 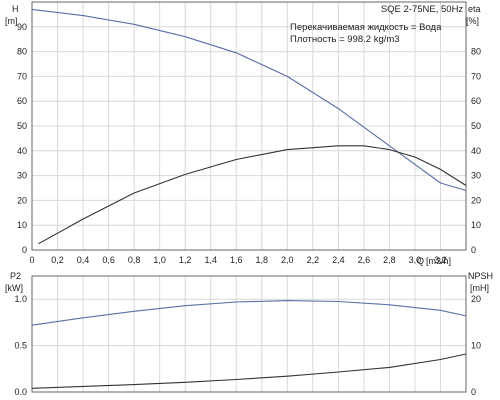 I want to click on y-left-tick-label: 10, so click(x=22, y=225).